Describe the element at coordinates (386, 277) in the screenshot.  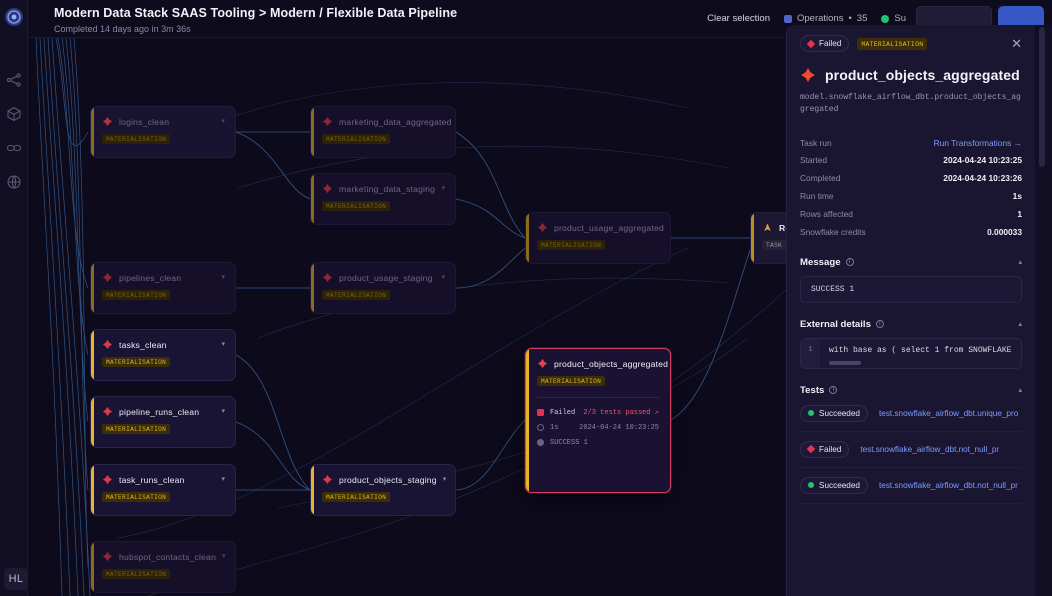
I see `node-label: product_usage_staging` at that location.